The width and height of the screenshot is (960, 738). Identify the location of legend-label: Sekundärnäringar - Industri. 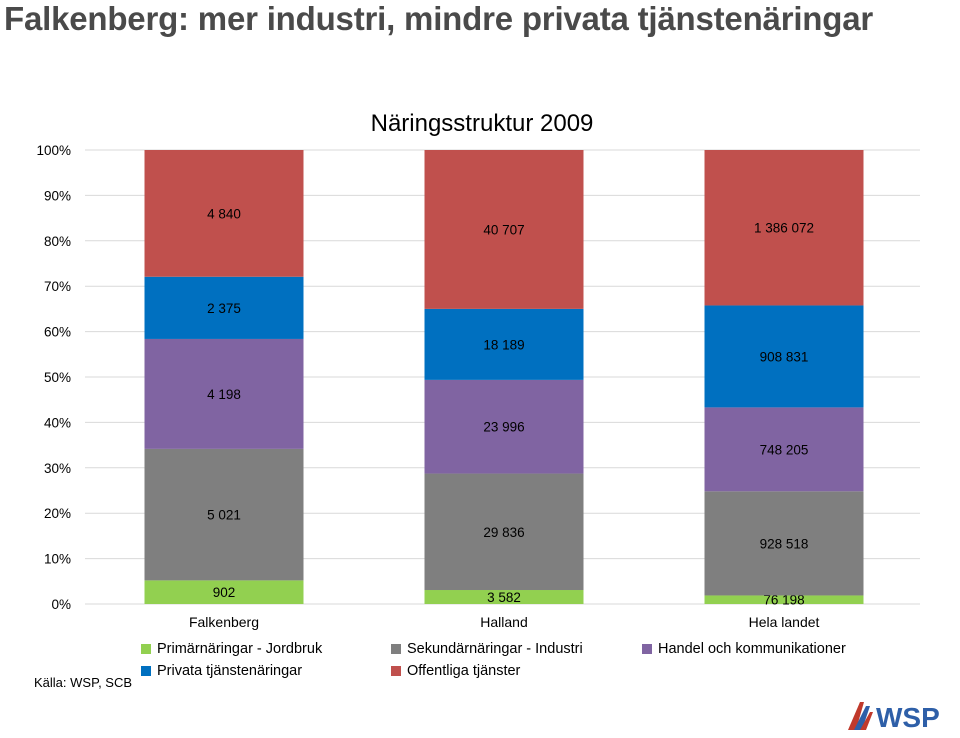
(495, 649).